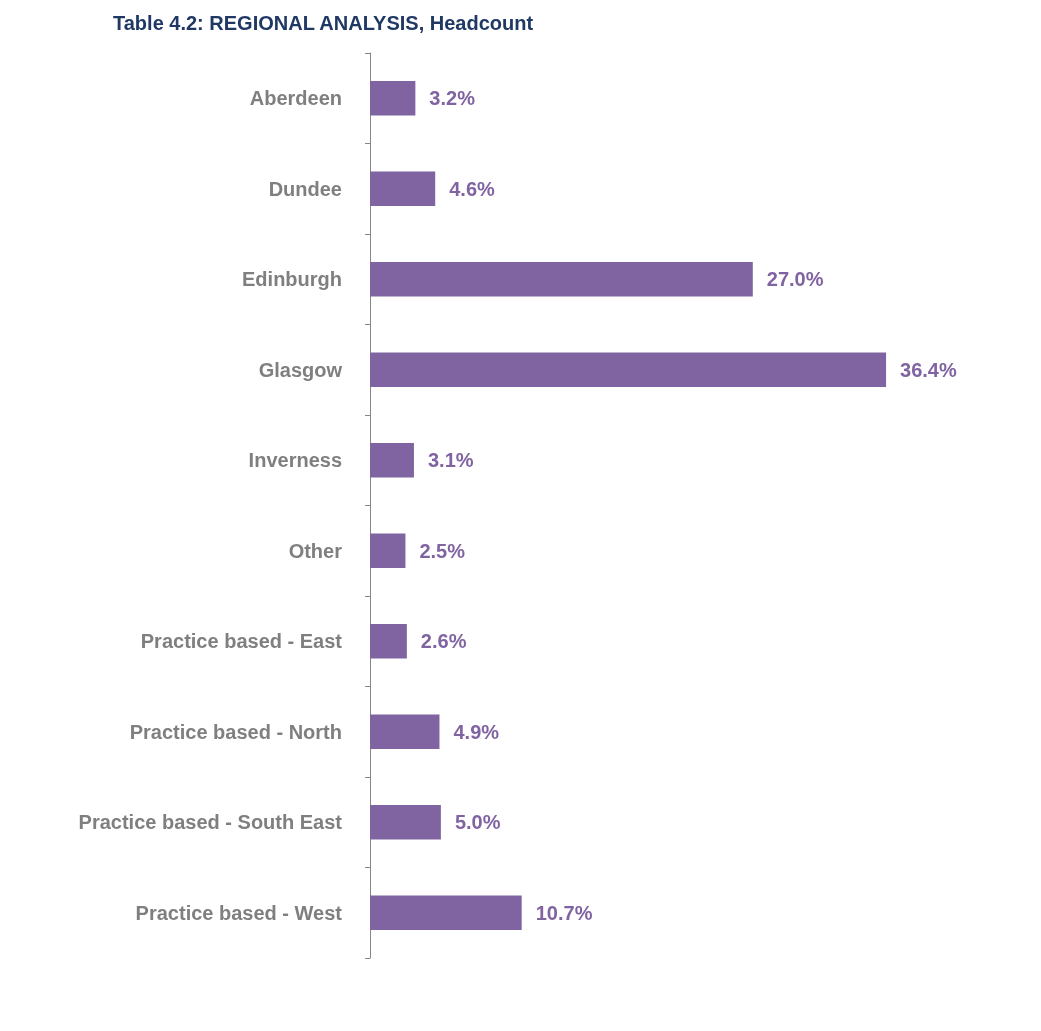  What do you see at coordinates (239, 912) in the screenshot?
I see `y-tick-label: Practice based - West` at bounding box center [239, 912].